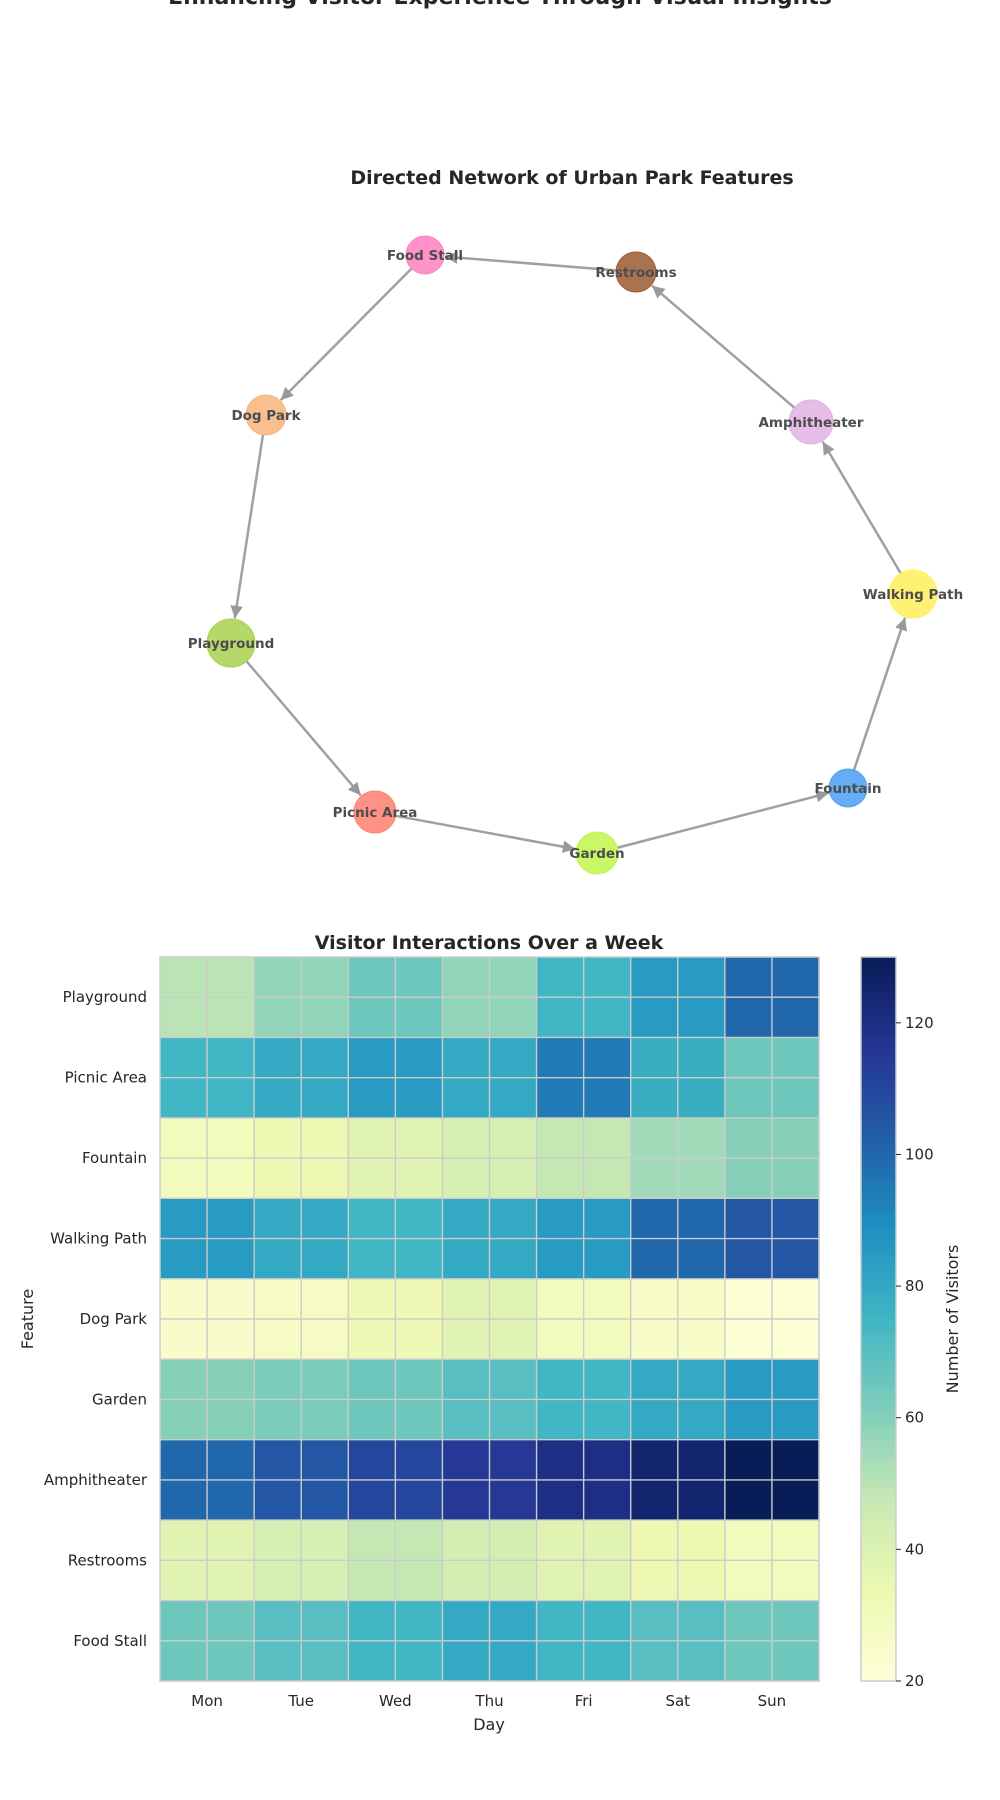  I want to click on x-tick-label: Sat, so click(677, 1701).